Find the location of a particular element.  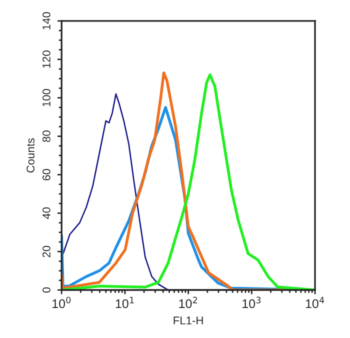

y-tick-label: 140 is located at coordinates (46, 21).